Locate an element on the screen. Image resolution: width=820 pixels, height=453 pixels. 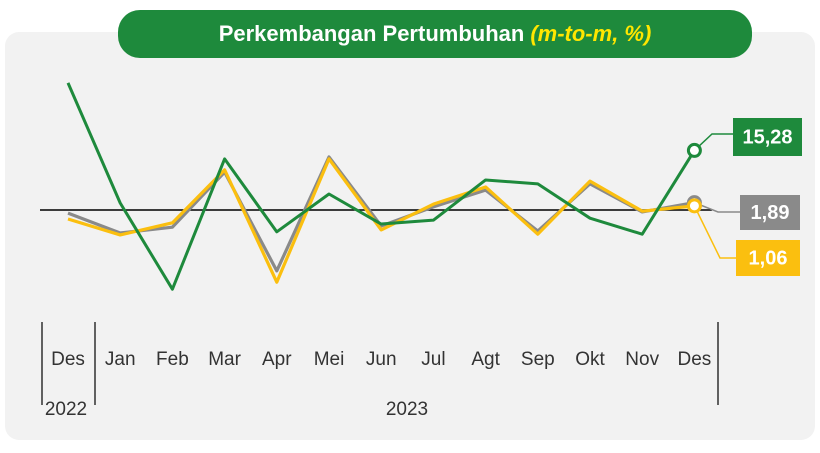
chart-title: Perkembangan Pertumbuhan is located at coordinates (372, 33).